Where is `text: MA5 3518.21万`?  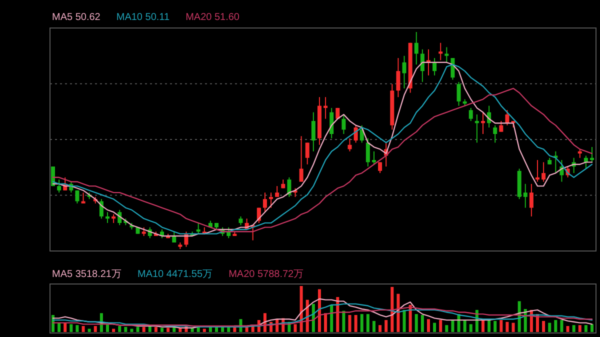
text: MA5 3518.21万 is located at coordinates (87, 274).